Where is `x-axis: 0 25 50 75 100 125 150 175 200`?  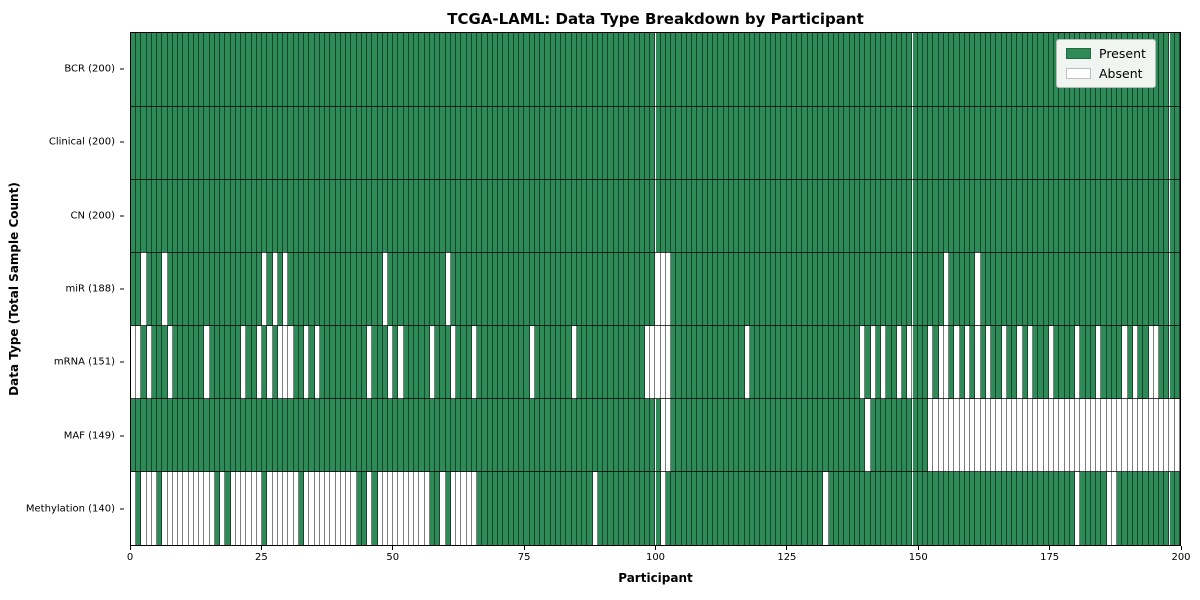
x-axis: 0 25 50 75 100 125 150 175 200 is located at coordinates (659, 557).